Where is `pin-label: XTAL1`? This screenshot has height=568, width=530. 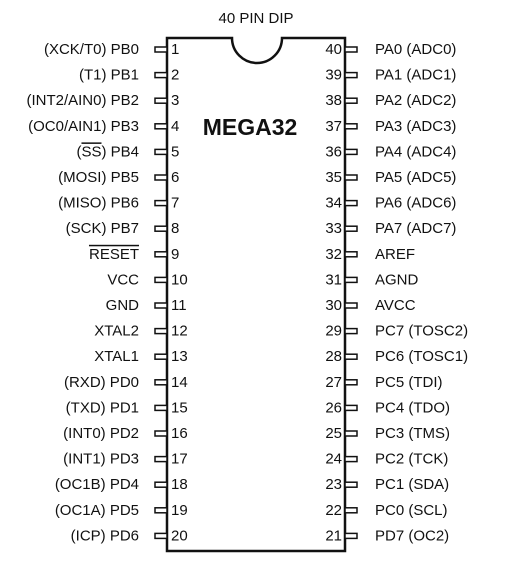 pin-label: XTAL1 is located at coordinates (116, 356).